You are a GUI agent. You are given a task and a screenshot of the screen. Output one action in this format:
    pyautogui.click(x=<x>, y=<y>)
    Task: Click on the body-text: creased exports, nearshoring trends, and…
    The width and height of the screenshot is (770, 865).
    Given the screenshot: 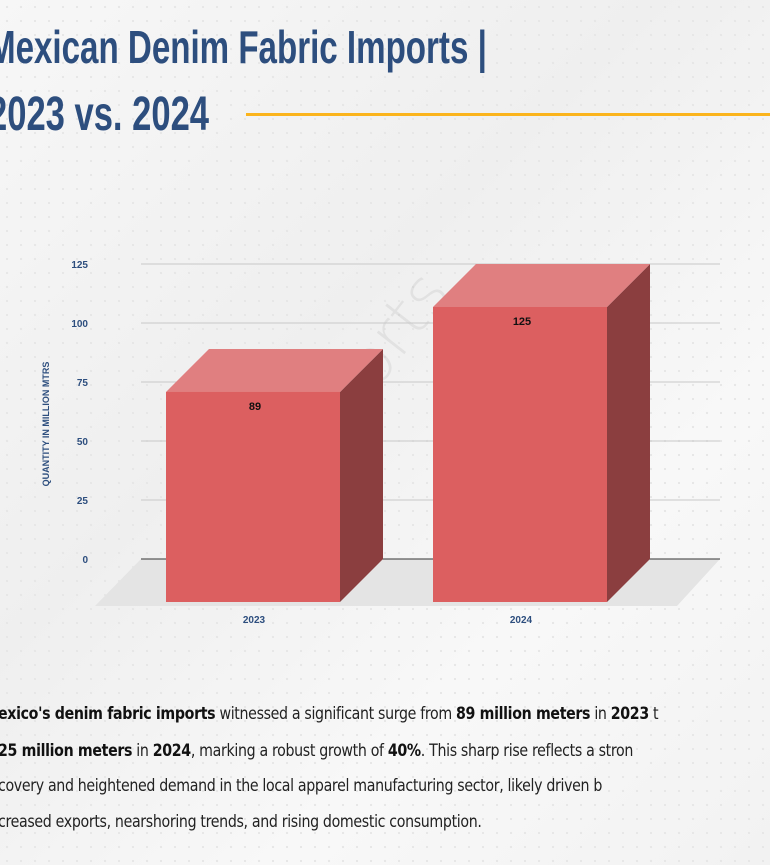 What is the action you would take?
    pyautogui.click(x=241, y=821)
    